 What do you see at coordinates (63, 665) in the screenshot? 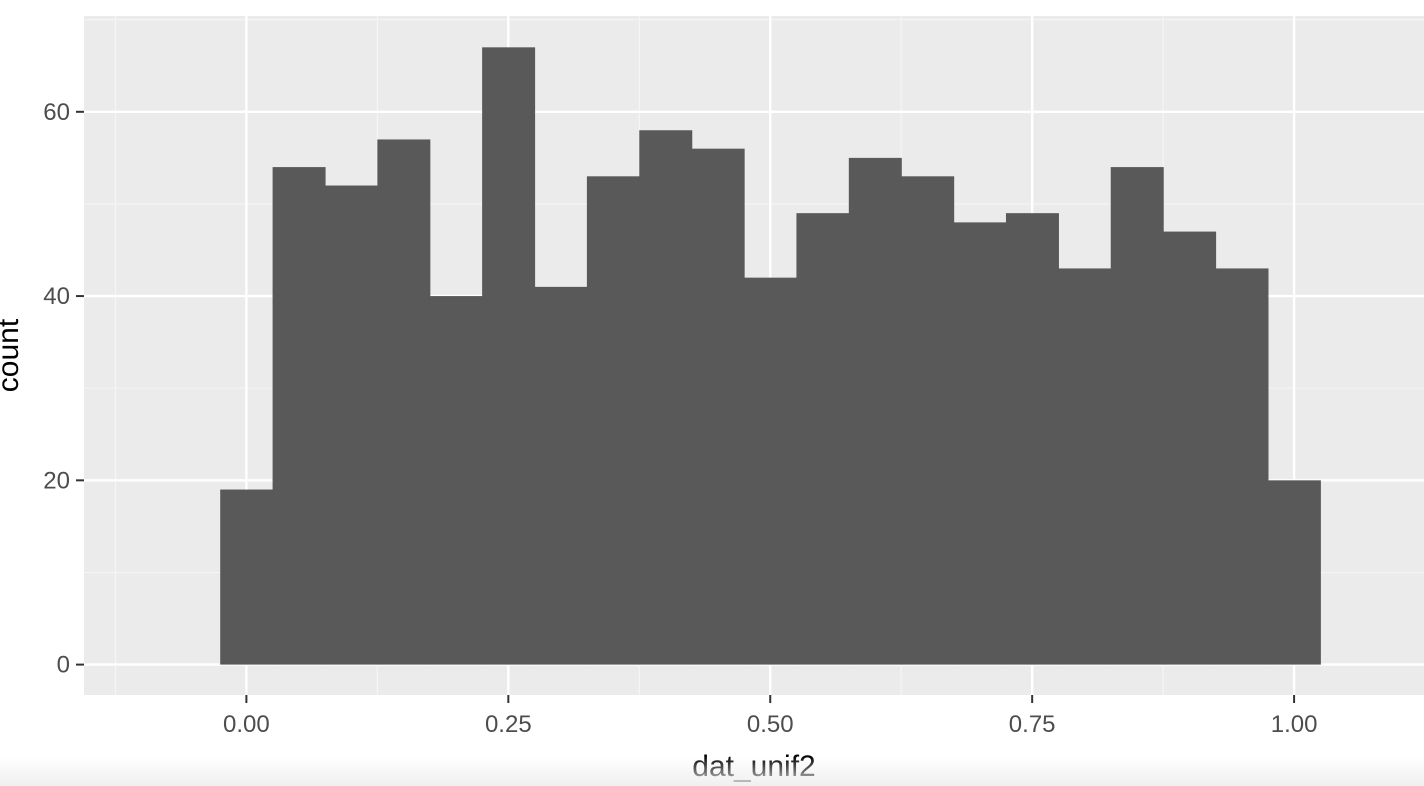
I see `y-tick-label: 0` at bounding box center [63, 665].